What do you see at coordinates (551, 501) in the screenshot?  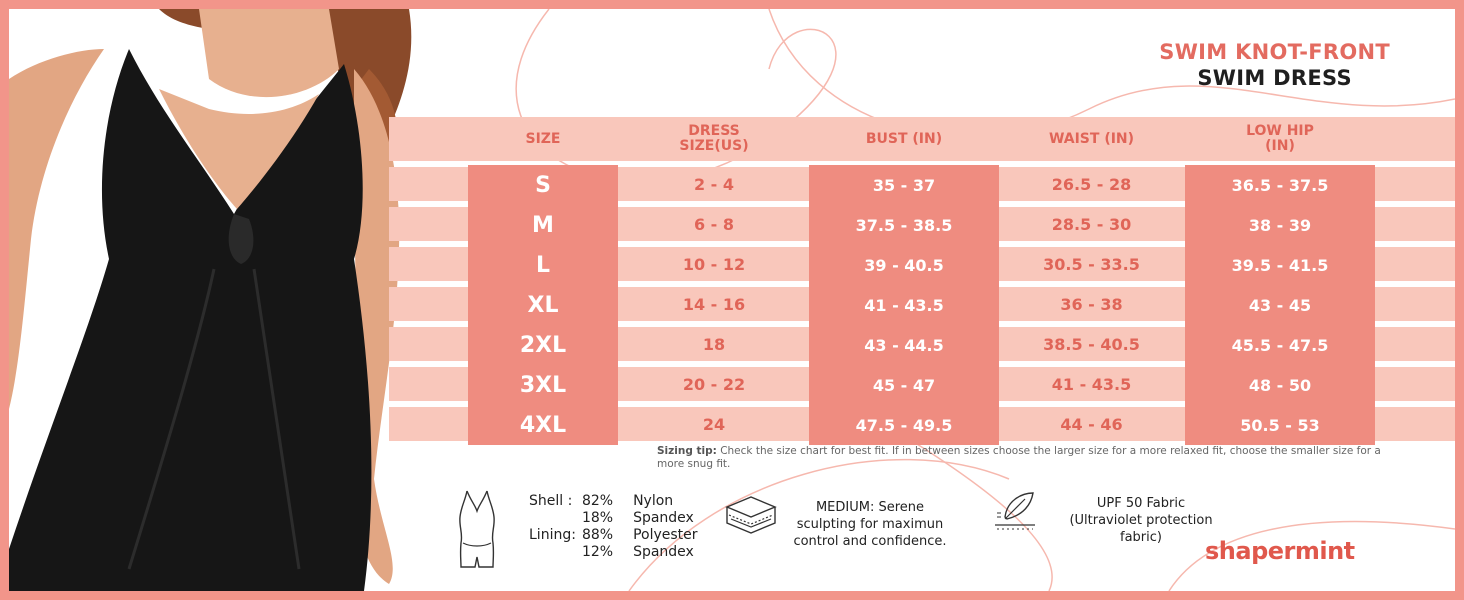 I see `fabric-label: Shell :` at bounding box center [551, 501].